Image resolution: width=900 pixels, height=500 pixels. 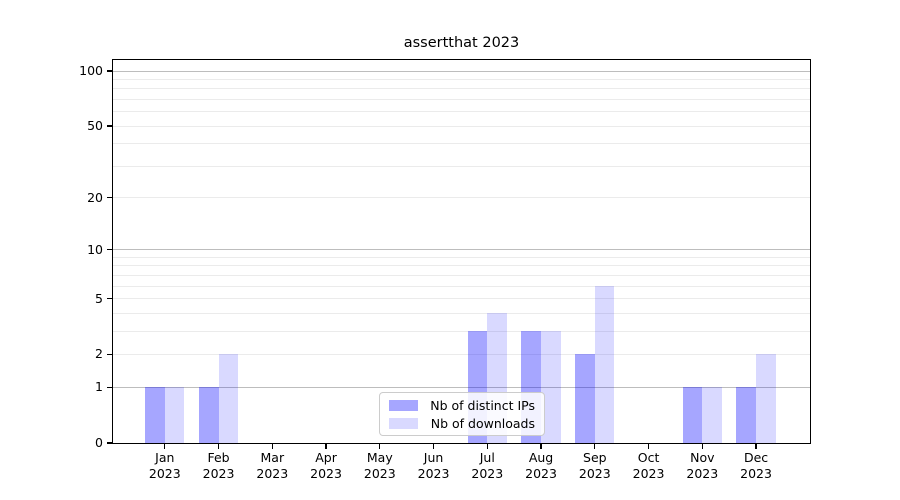 I want to click on x-tick-month: May, so click(x=379, y=457).